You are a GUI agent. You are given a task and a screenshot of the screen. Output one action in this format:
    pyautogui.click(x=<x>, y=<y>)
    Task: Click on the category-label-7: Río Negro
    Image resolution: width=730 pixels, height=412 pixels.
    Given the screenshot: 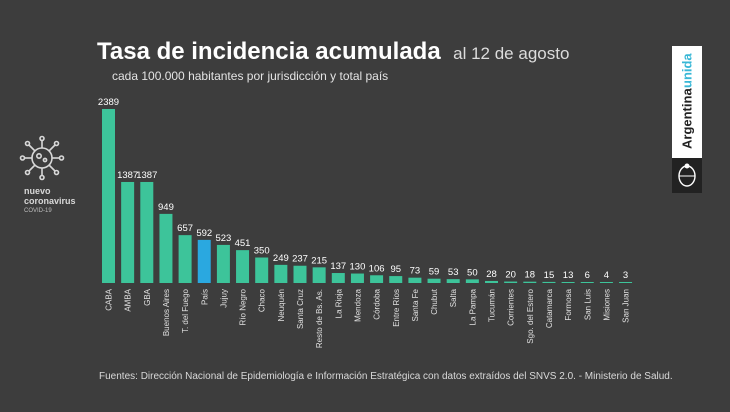 What is the action you would take?
    pyautogui.click(x=243, y=306)
    